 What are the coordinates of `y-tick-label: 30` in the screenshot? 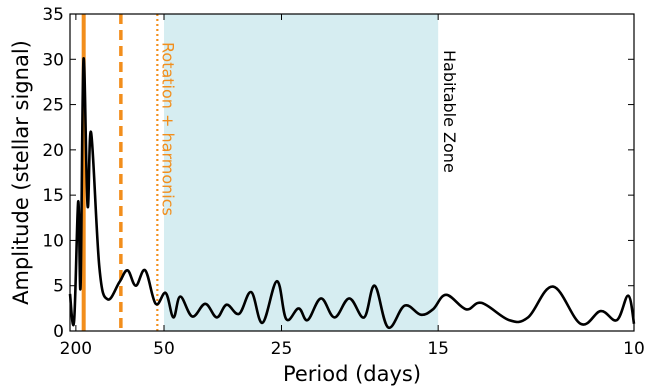 It's located at (53, 60).